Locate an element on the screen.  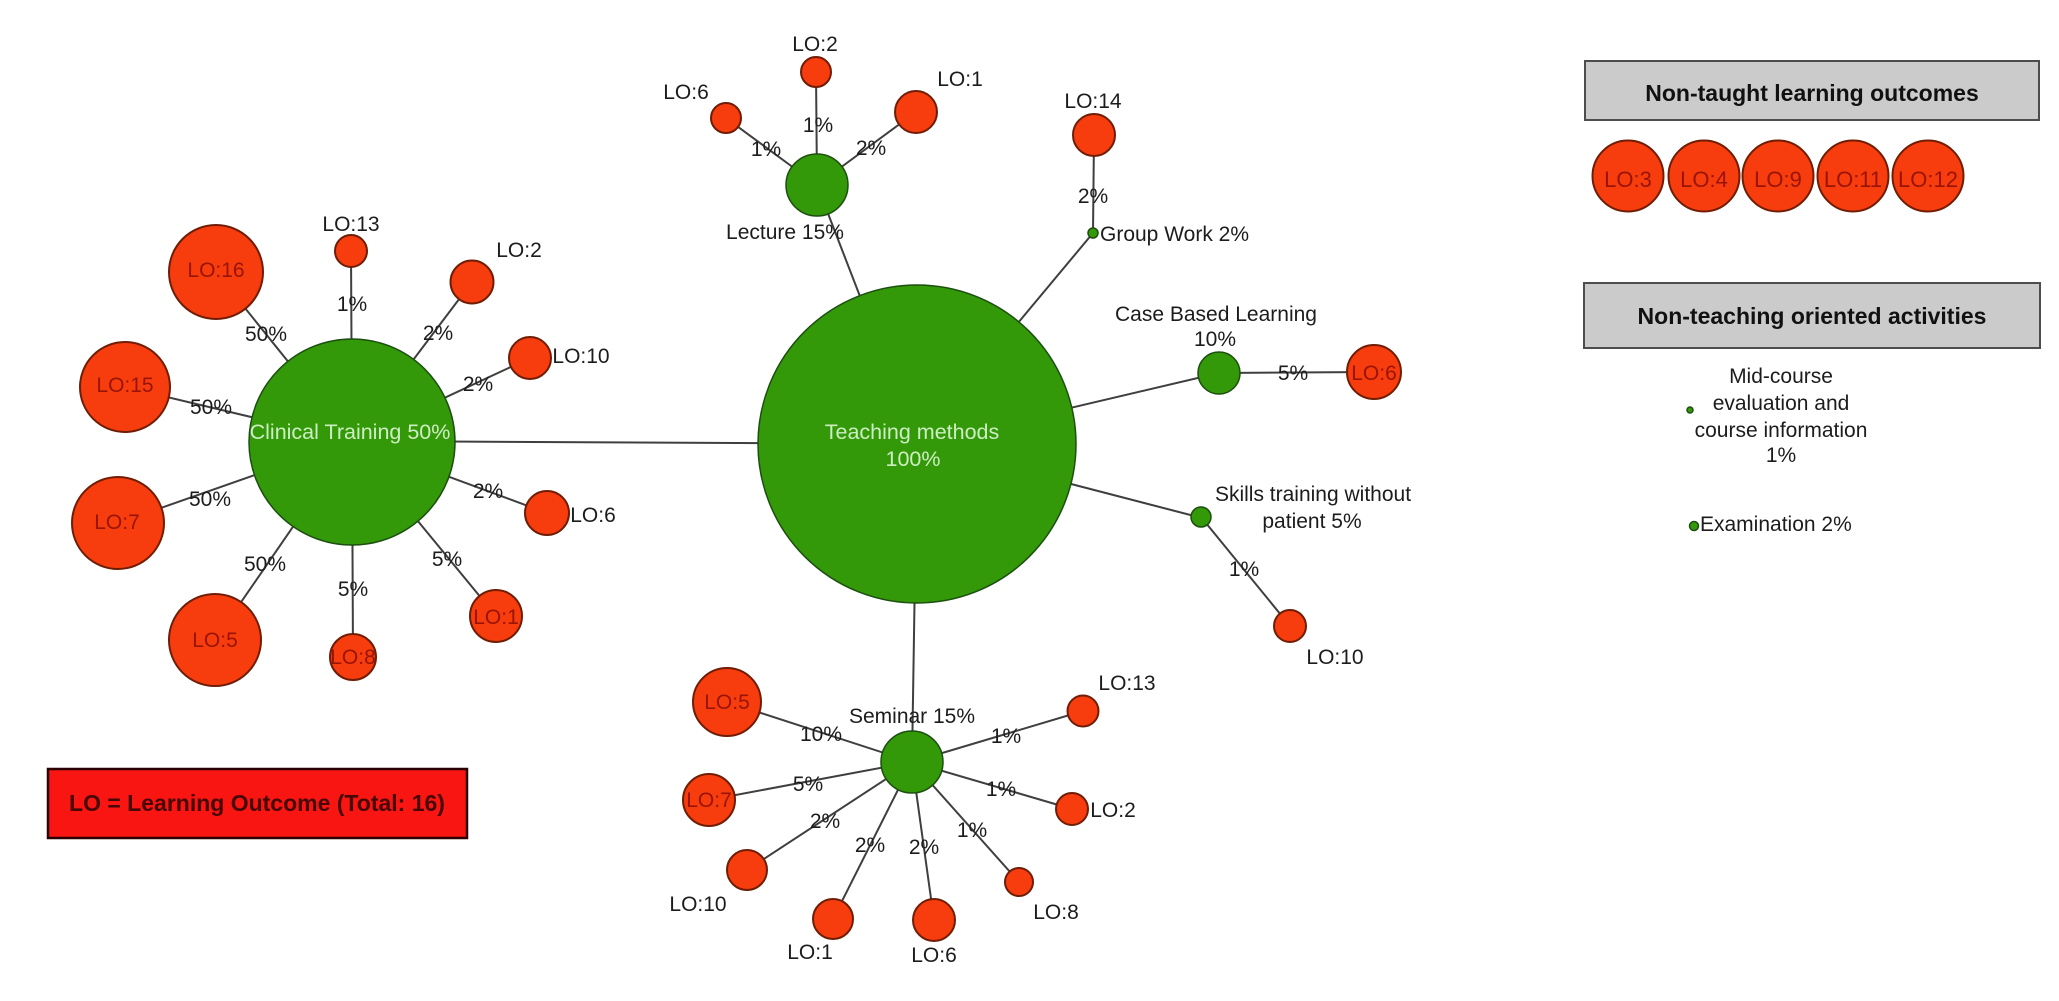
svg-text: LO:9 is located at coordinates (1778, 179).